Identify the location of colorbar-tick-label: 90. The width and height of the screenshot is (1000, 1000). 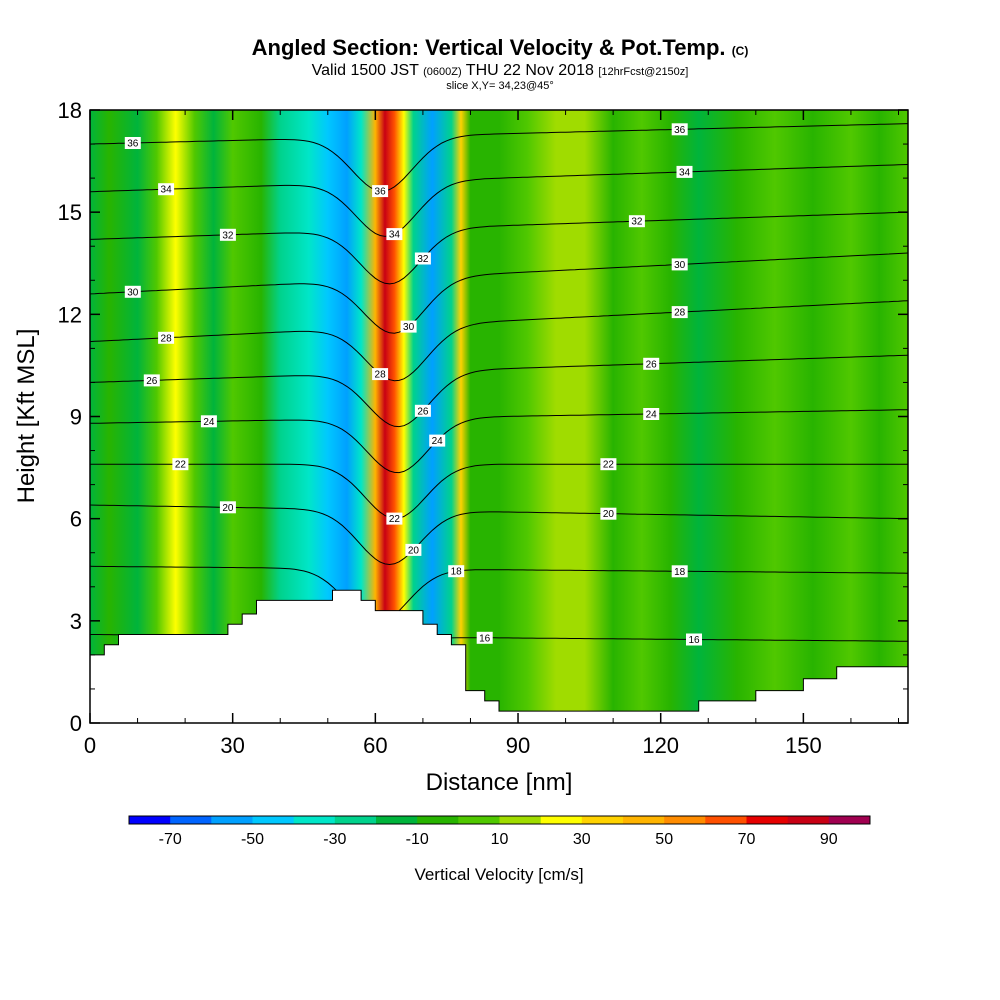
(829, 839).